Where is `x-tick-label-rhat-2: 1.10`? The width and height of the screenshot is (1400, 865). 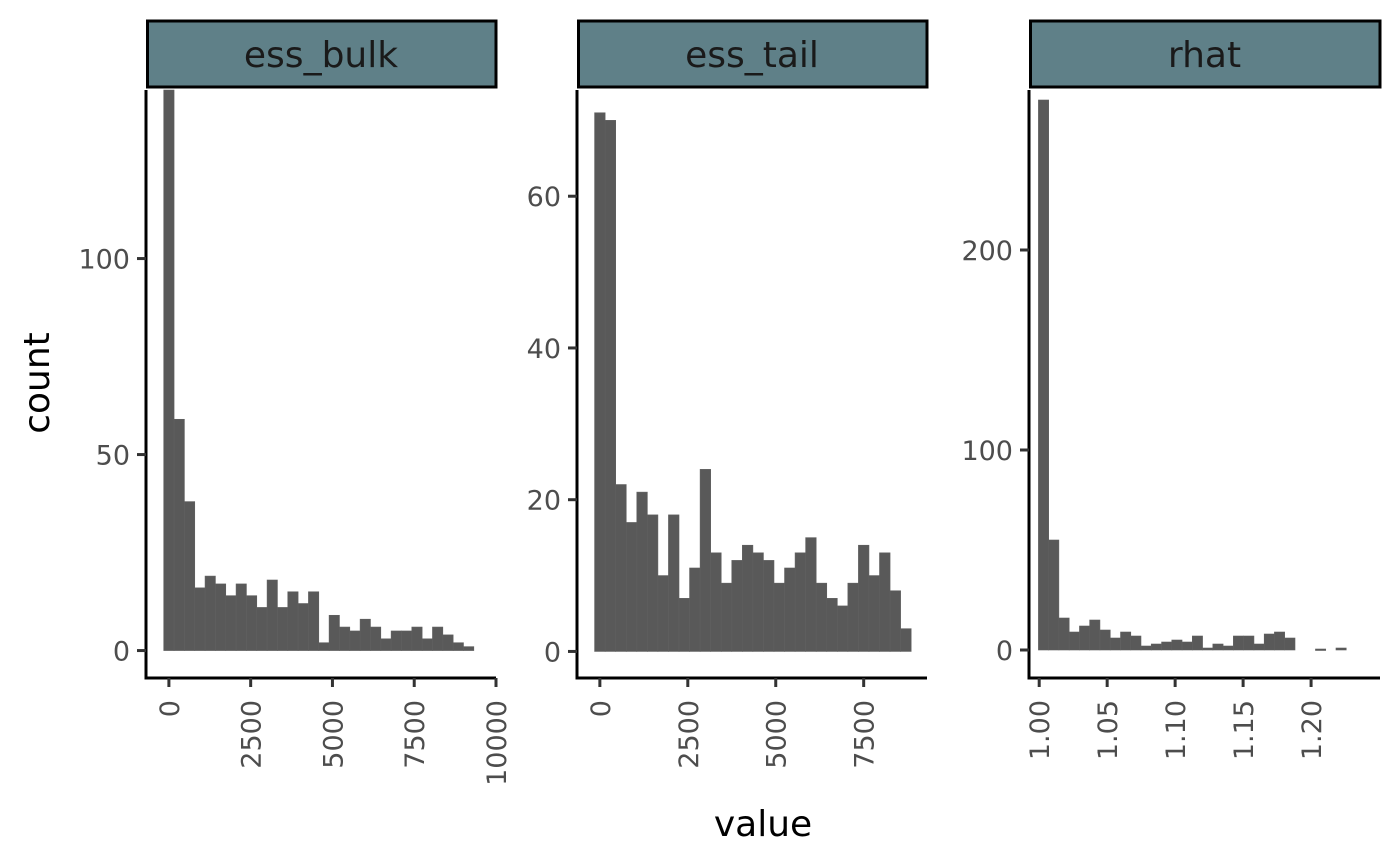
x-tick-label-rhat-2: 1.10 is located at coordinates (1176, 730).